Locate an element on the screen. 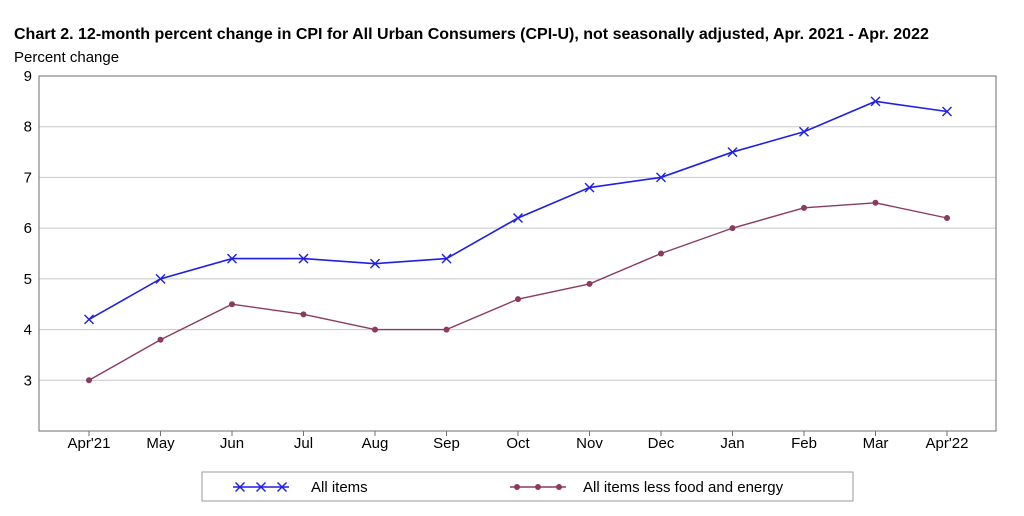 The image size is (1024, 516). legend-label: All items is located at coordinates (339, 487).